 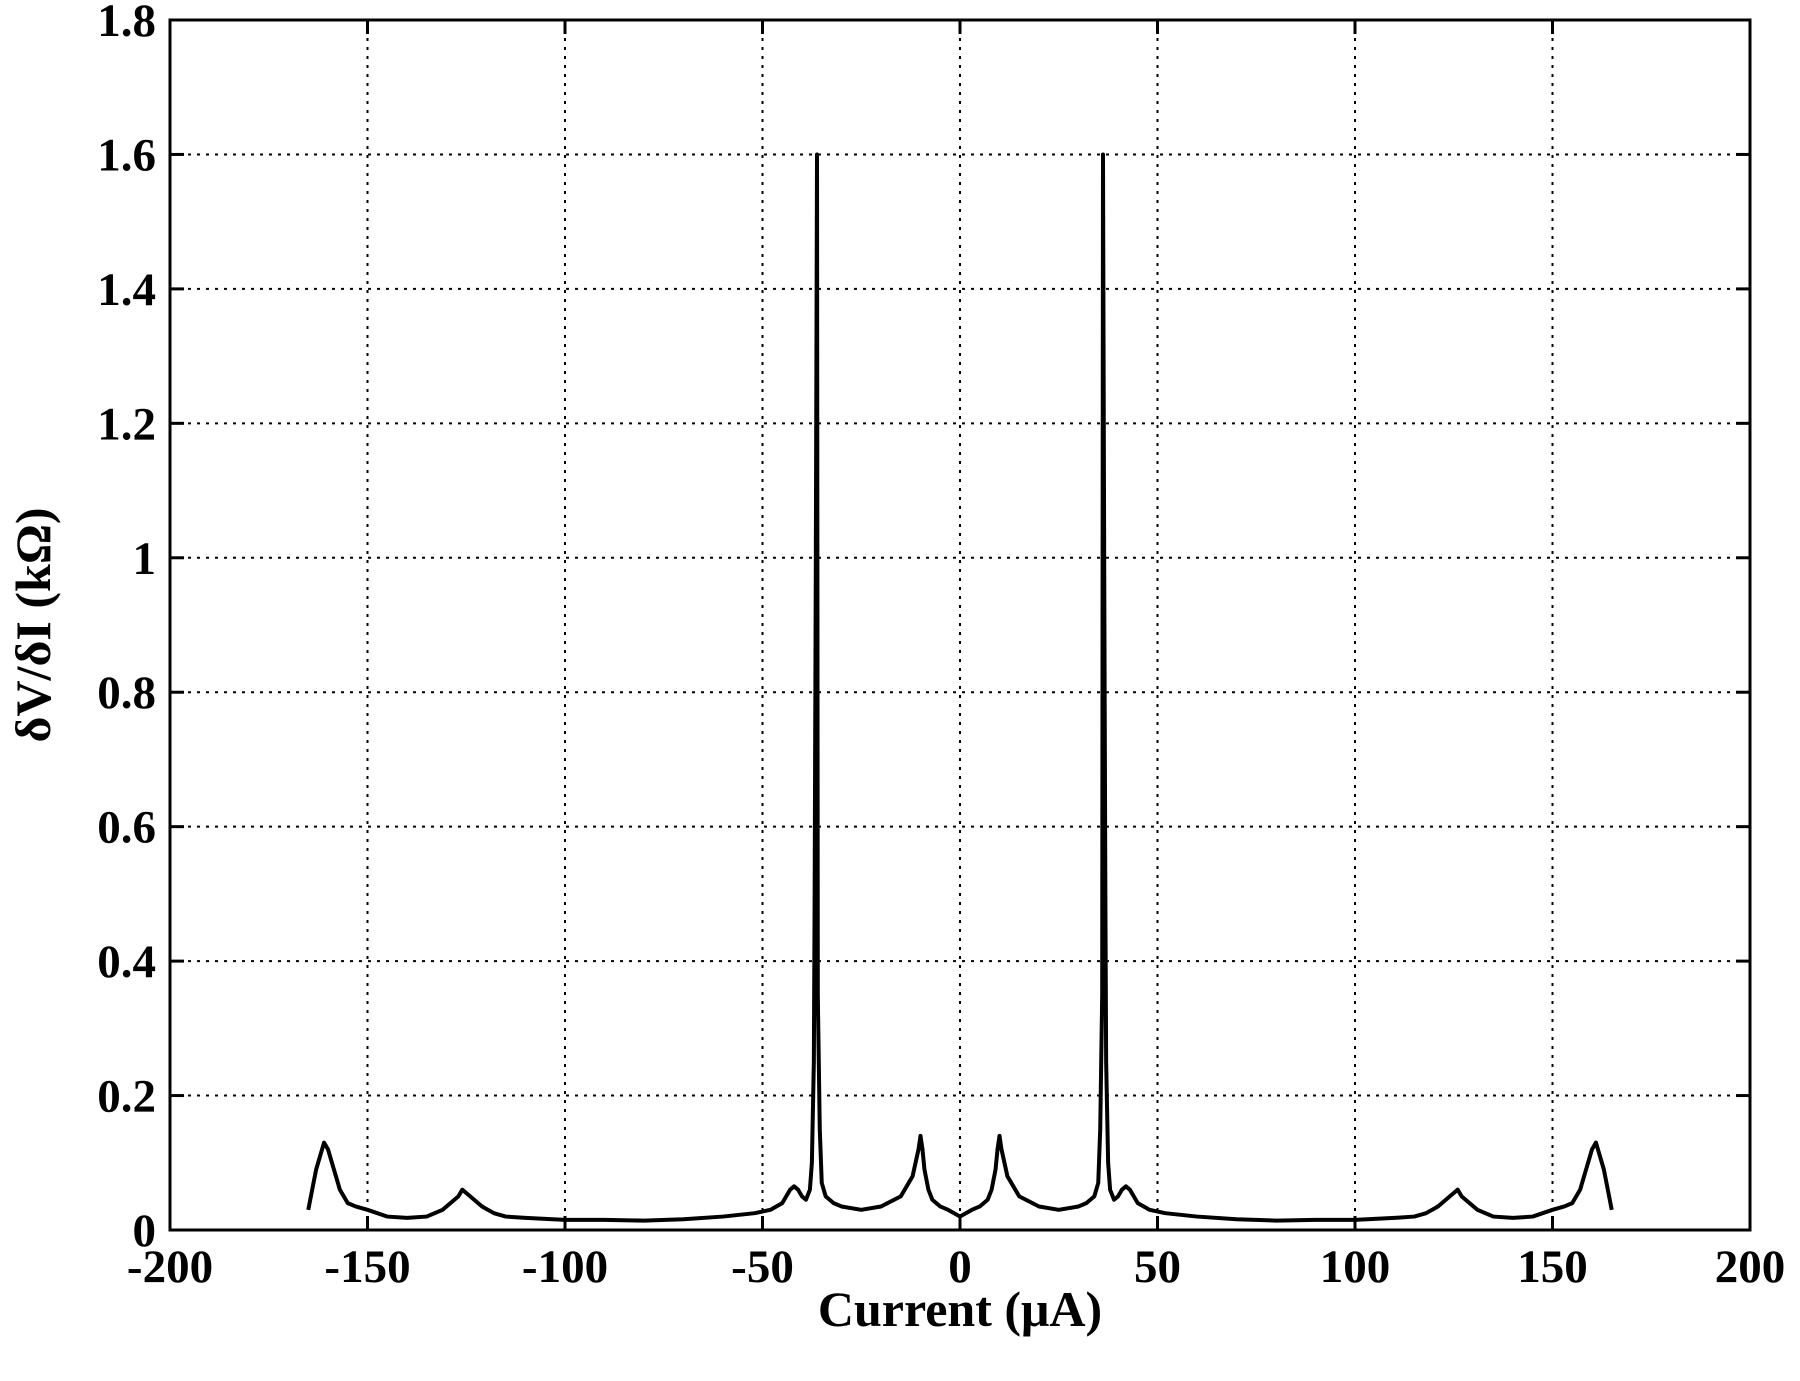 I want to click on y-tick-label: 0.6, so click(x=126, y=828).